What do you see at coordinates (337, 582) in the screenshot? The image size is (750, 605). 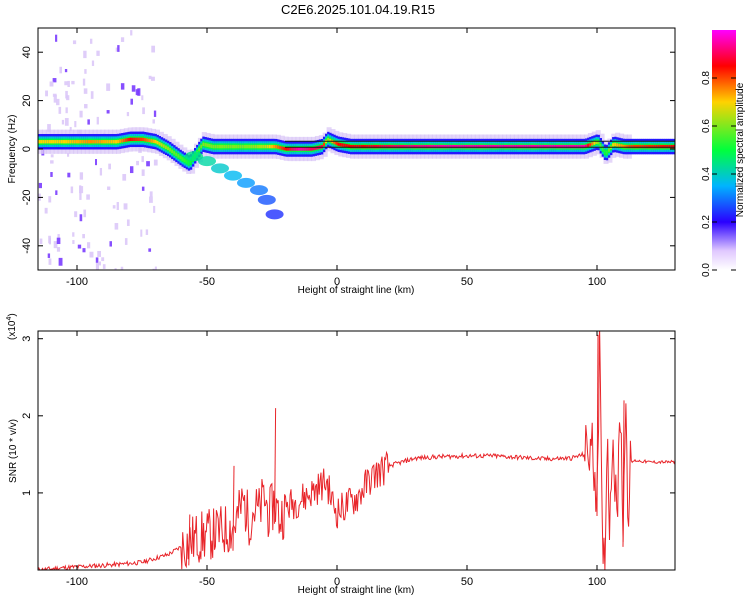 I see `snr-x-tick-label: 0` at bounding box center [337, 582].